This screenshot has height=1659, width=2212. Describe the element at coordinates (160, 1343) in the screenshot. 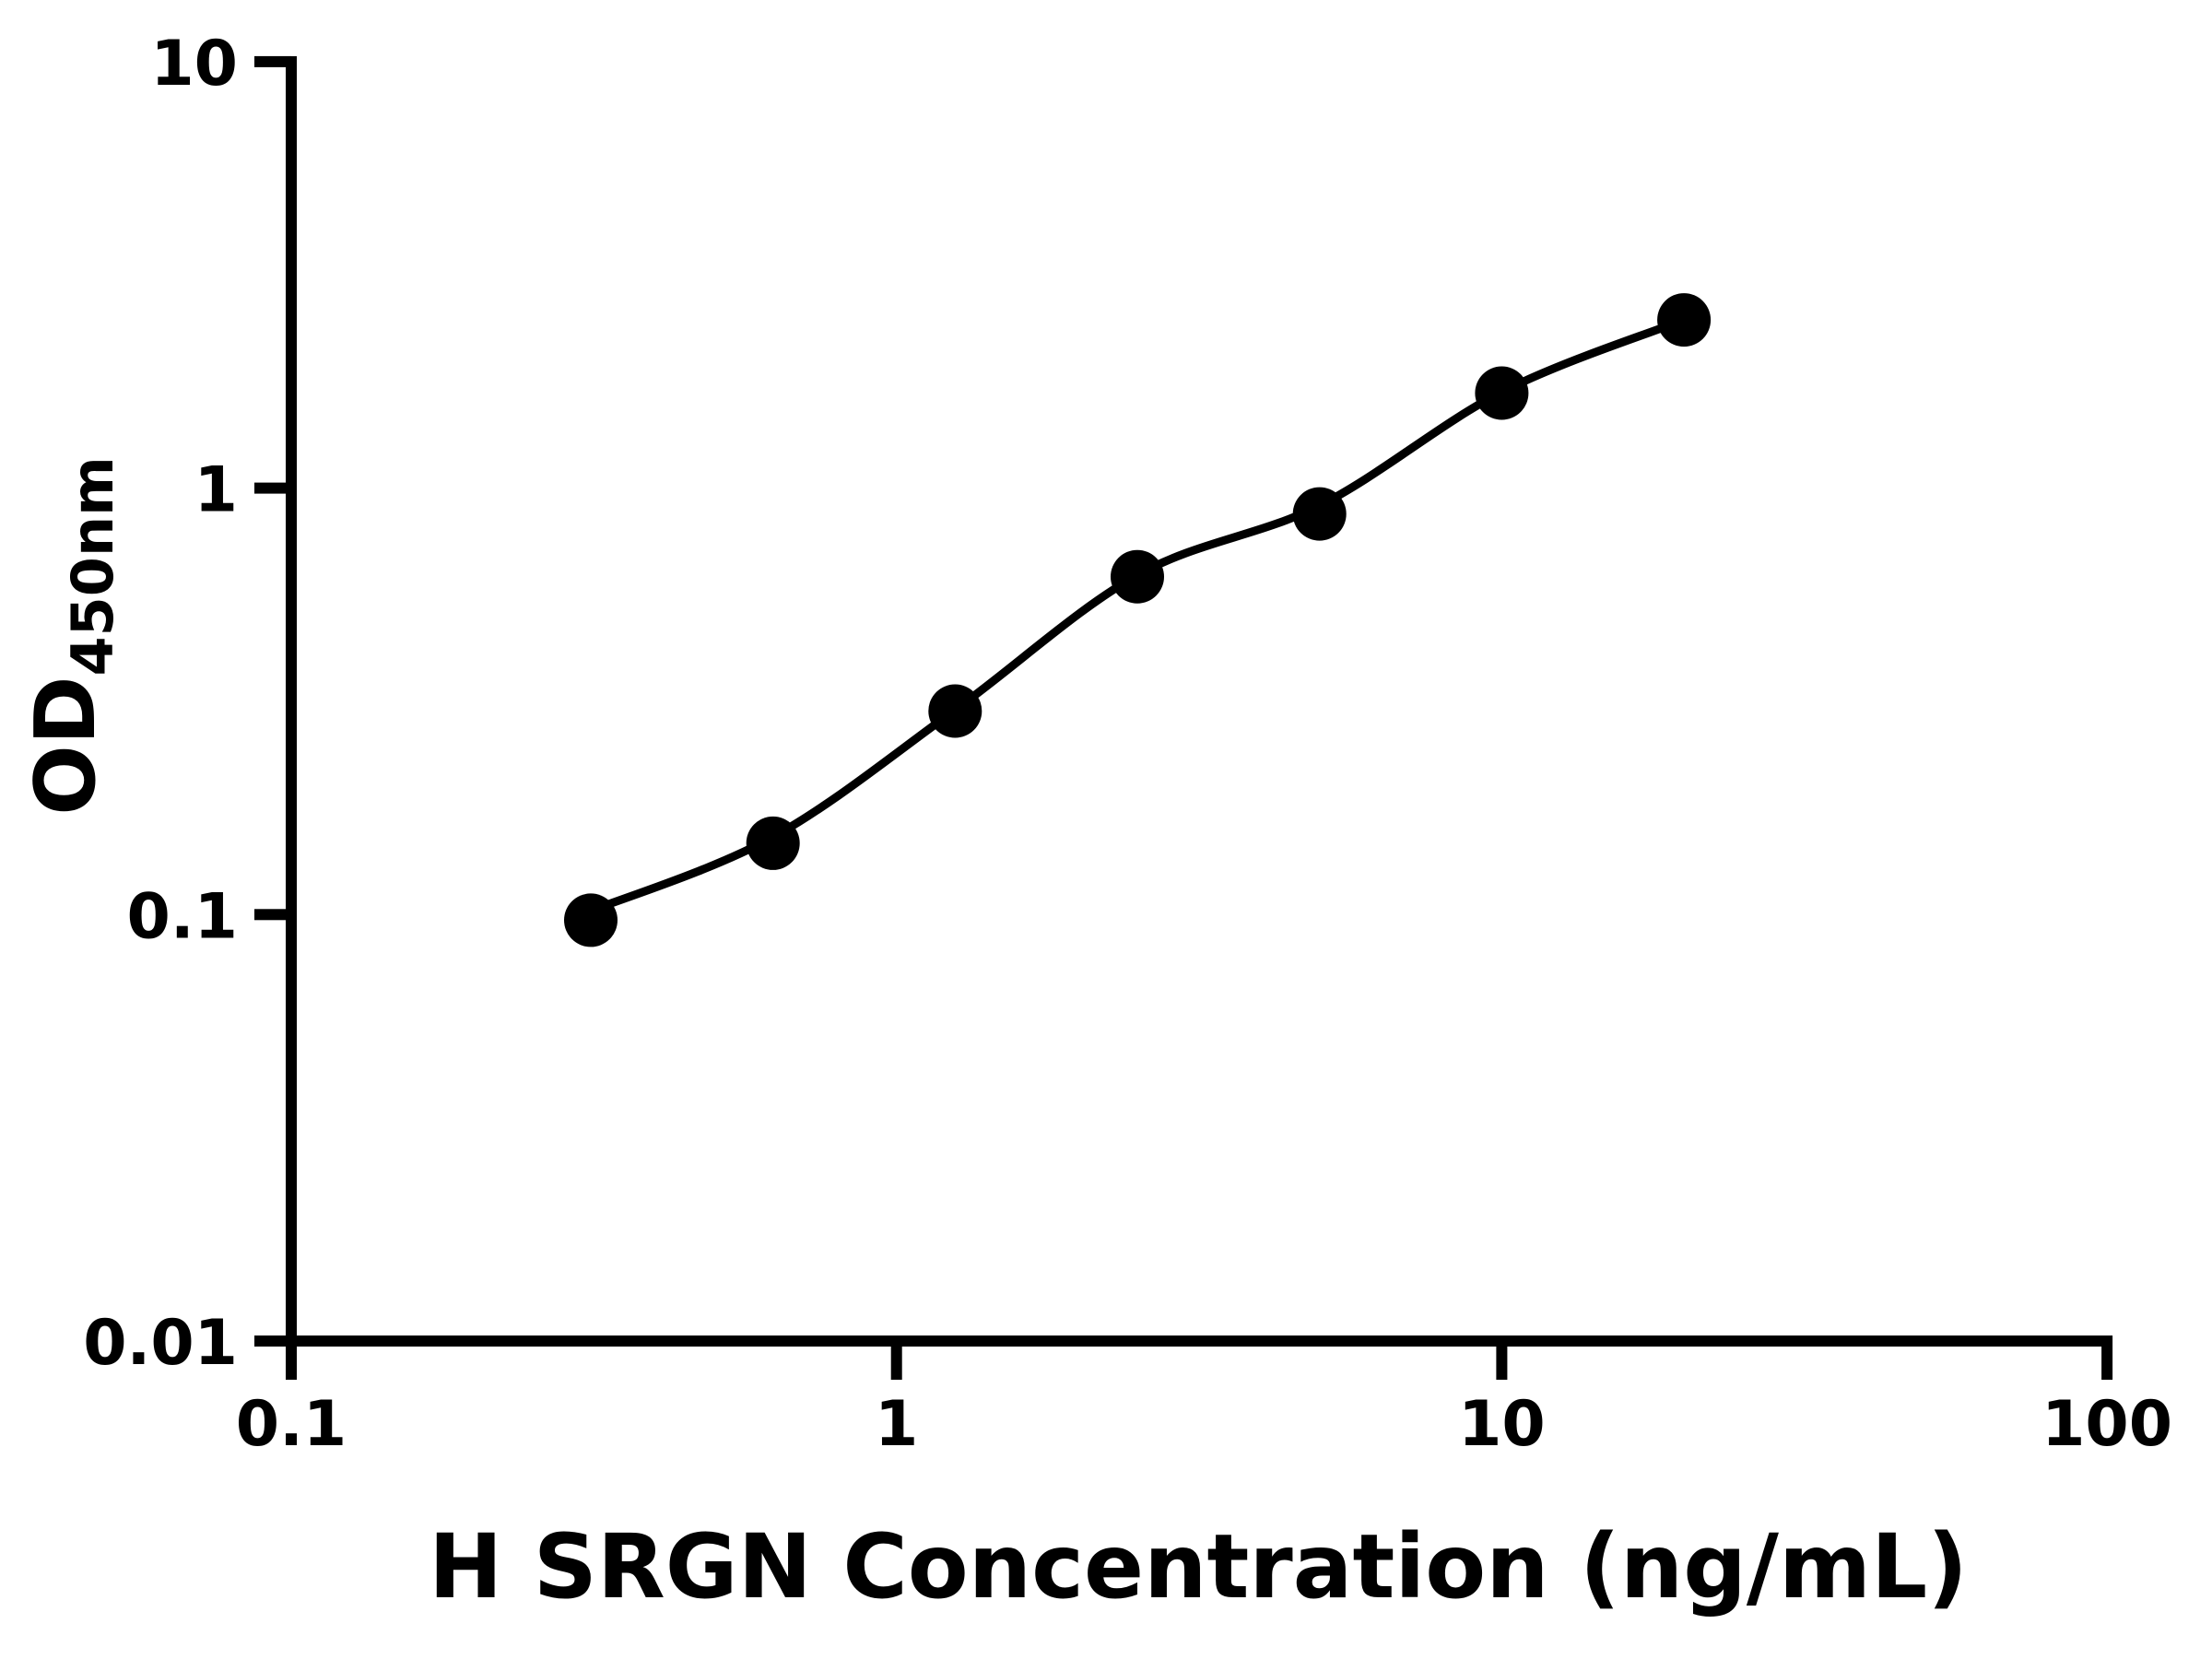

I see `y-tick-label: 0.01` at that location.